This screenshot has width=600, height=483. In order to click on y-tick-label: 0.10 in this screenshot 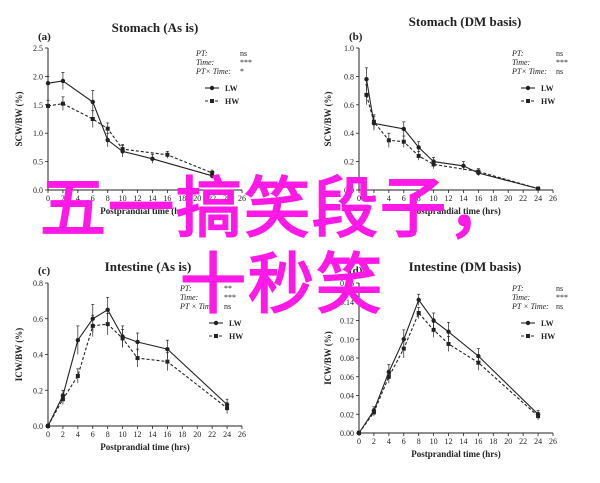, I will do `click(347, 339)`.